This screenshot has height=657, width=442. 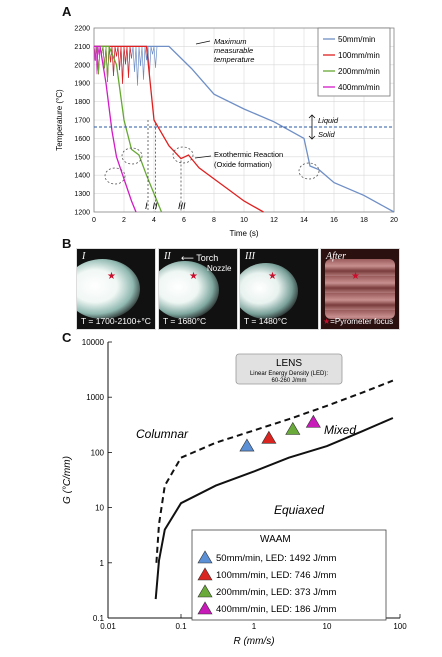 I want to click on data-point-400mm/min, so click(x=313, y=421).